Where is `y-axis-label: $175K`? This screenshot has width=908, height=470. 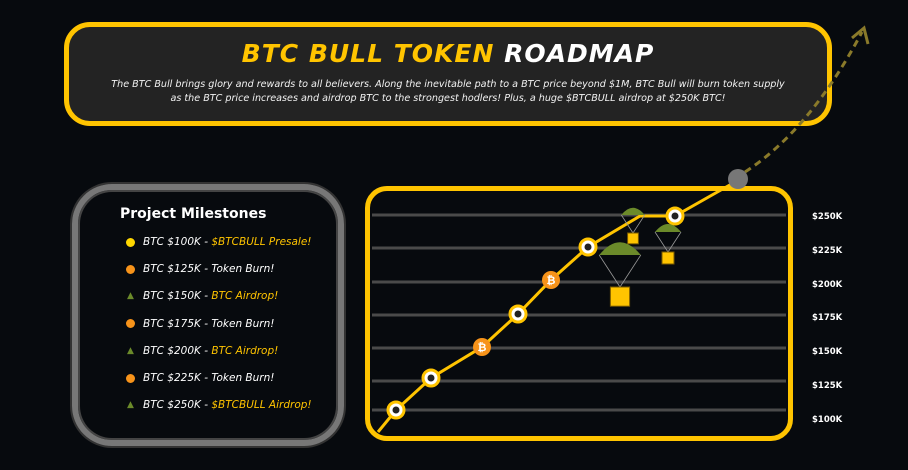
y-axis-label: $175K is located at coordinates (827, 318).